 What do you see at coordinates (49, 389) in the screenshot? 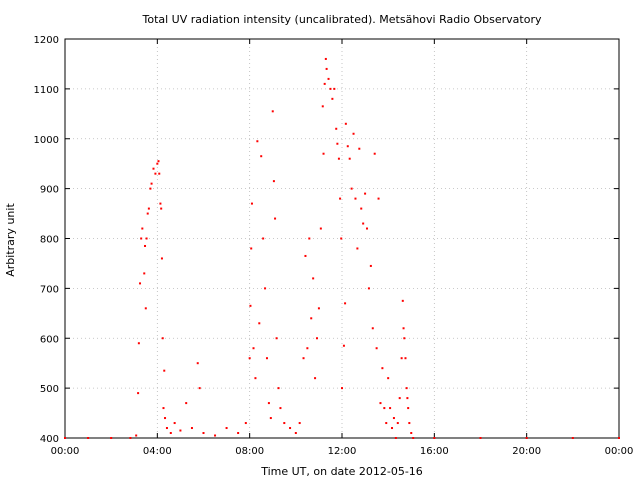
I see `y-tick-label: 500` at bounding box center [49, 389].